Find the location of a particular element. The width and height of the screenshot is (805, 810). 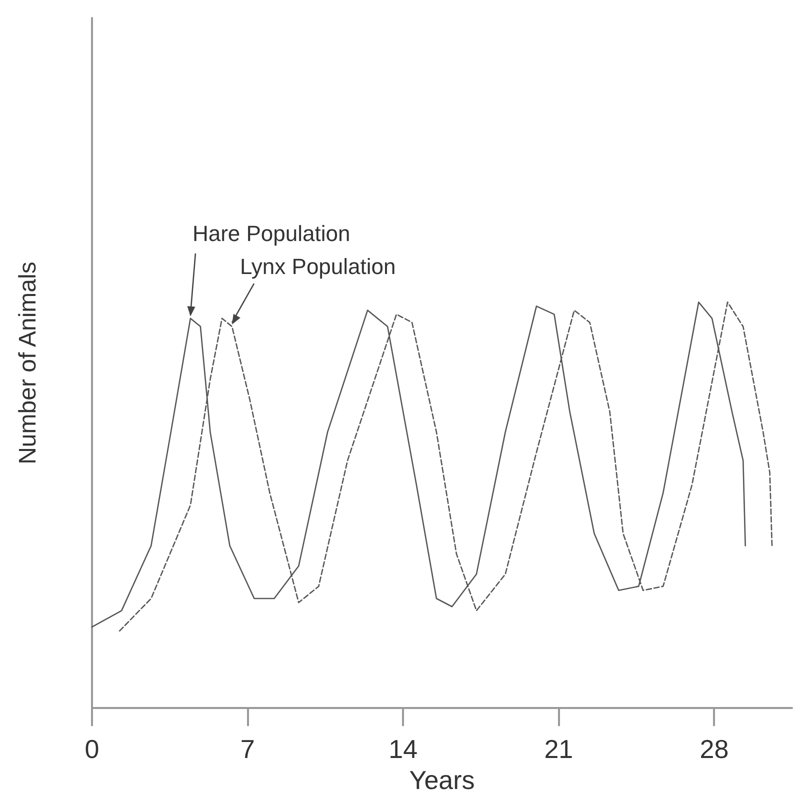

y-axis-title: Number of Animals is located at coordinates (28, 363).